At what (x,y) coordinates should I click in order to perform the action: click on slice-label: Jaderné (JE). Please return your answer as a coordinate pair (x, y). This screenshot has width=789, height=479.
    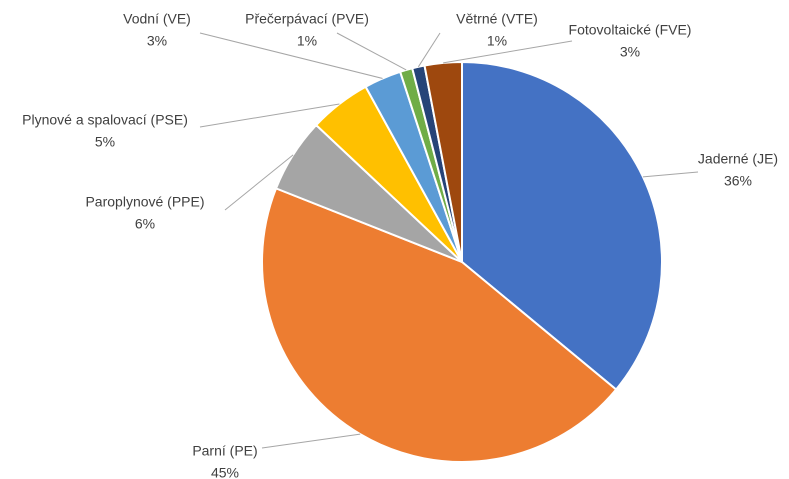
    Looking at the image, I should click on (738, 159).